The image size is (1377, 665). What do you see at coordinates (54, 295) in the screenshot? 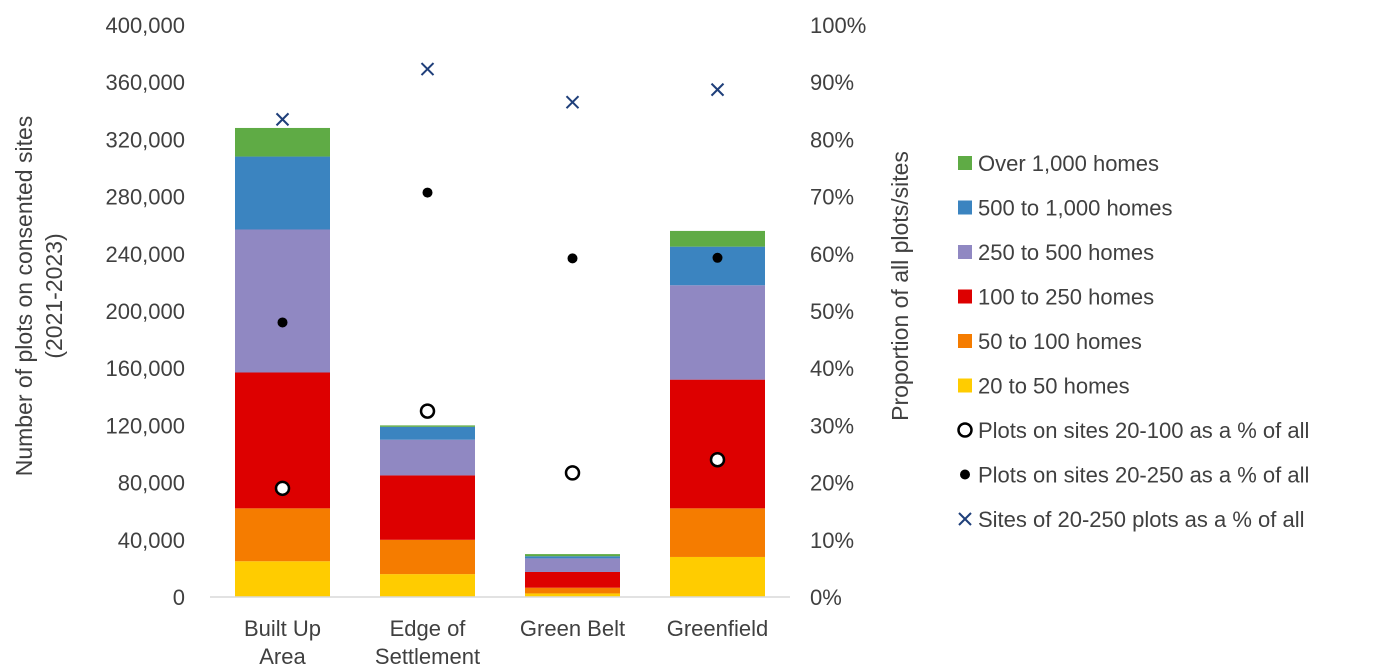
I see `y-axis-title-line: (2021-2023)` at bounding box center [54, 295].